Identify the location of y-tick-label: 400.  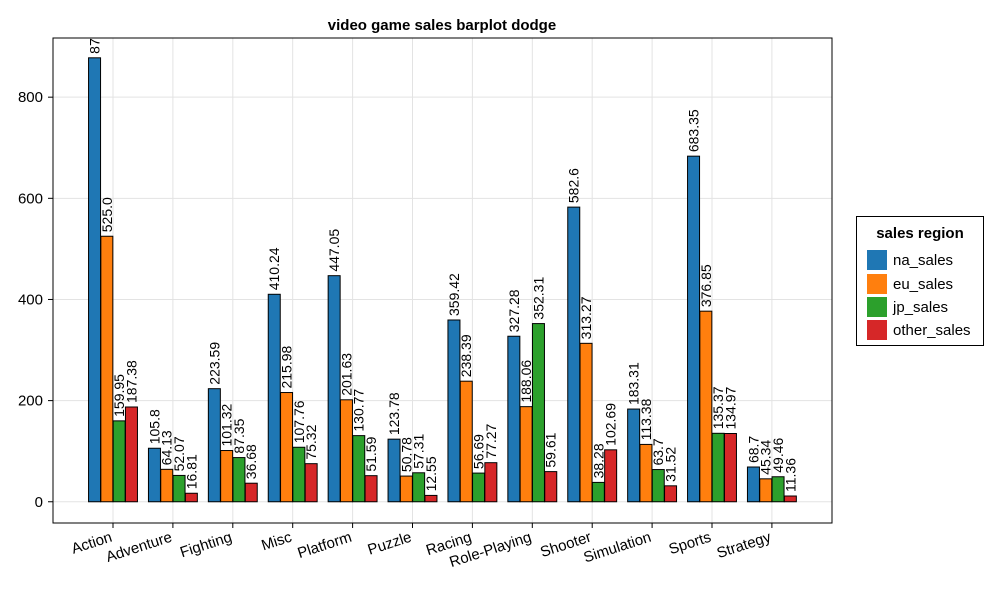
(30, 299).